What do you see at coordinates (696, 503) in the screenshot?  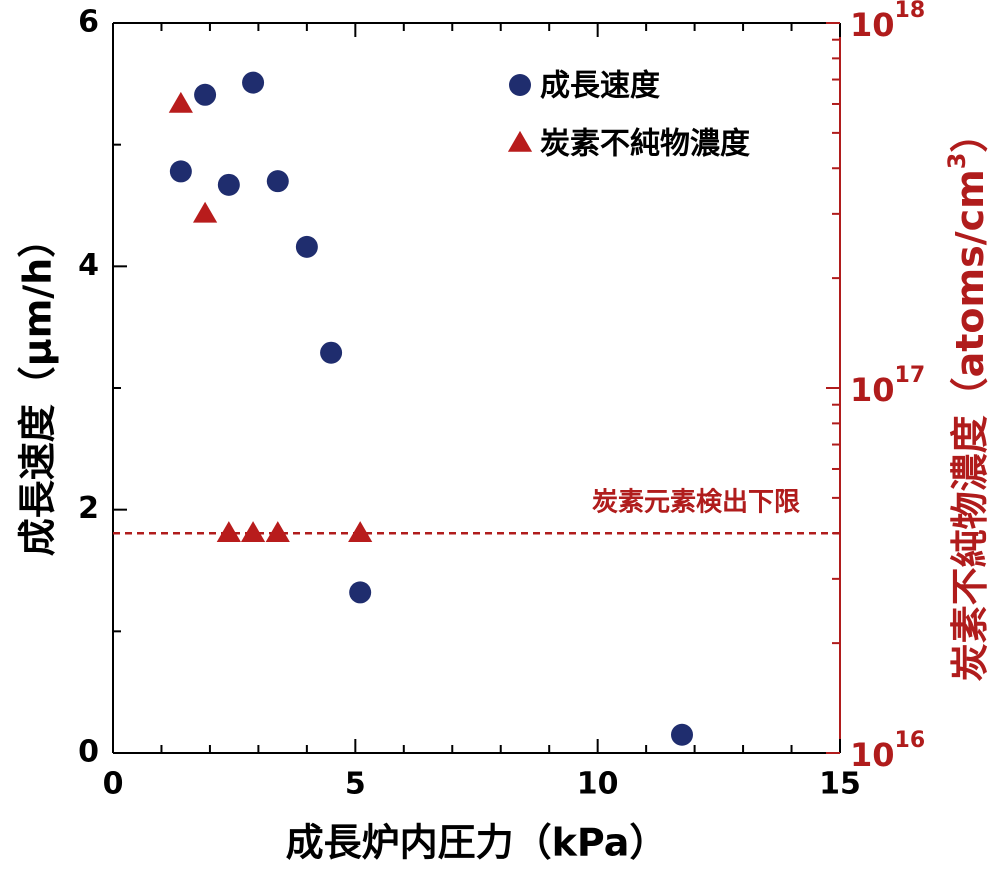 I see `detection-limit-label: 炭素元素検出下限` at bounding box center [696, 503].